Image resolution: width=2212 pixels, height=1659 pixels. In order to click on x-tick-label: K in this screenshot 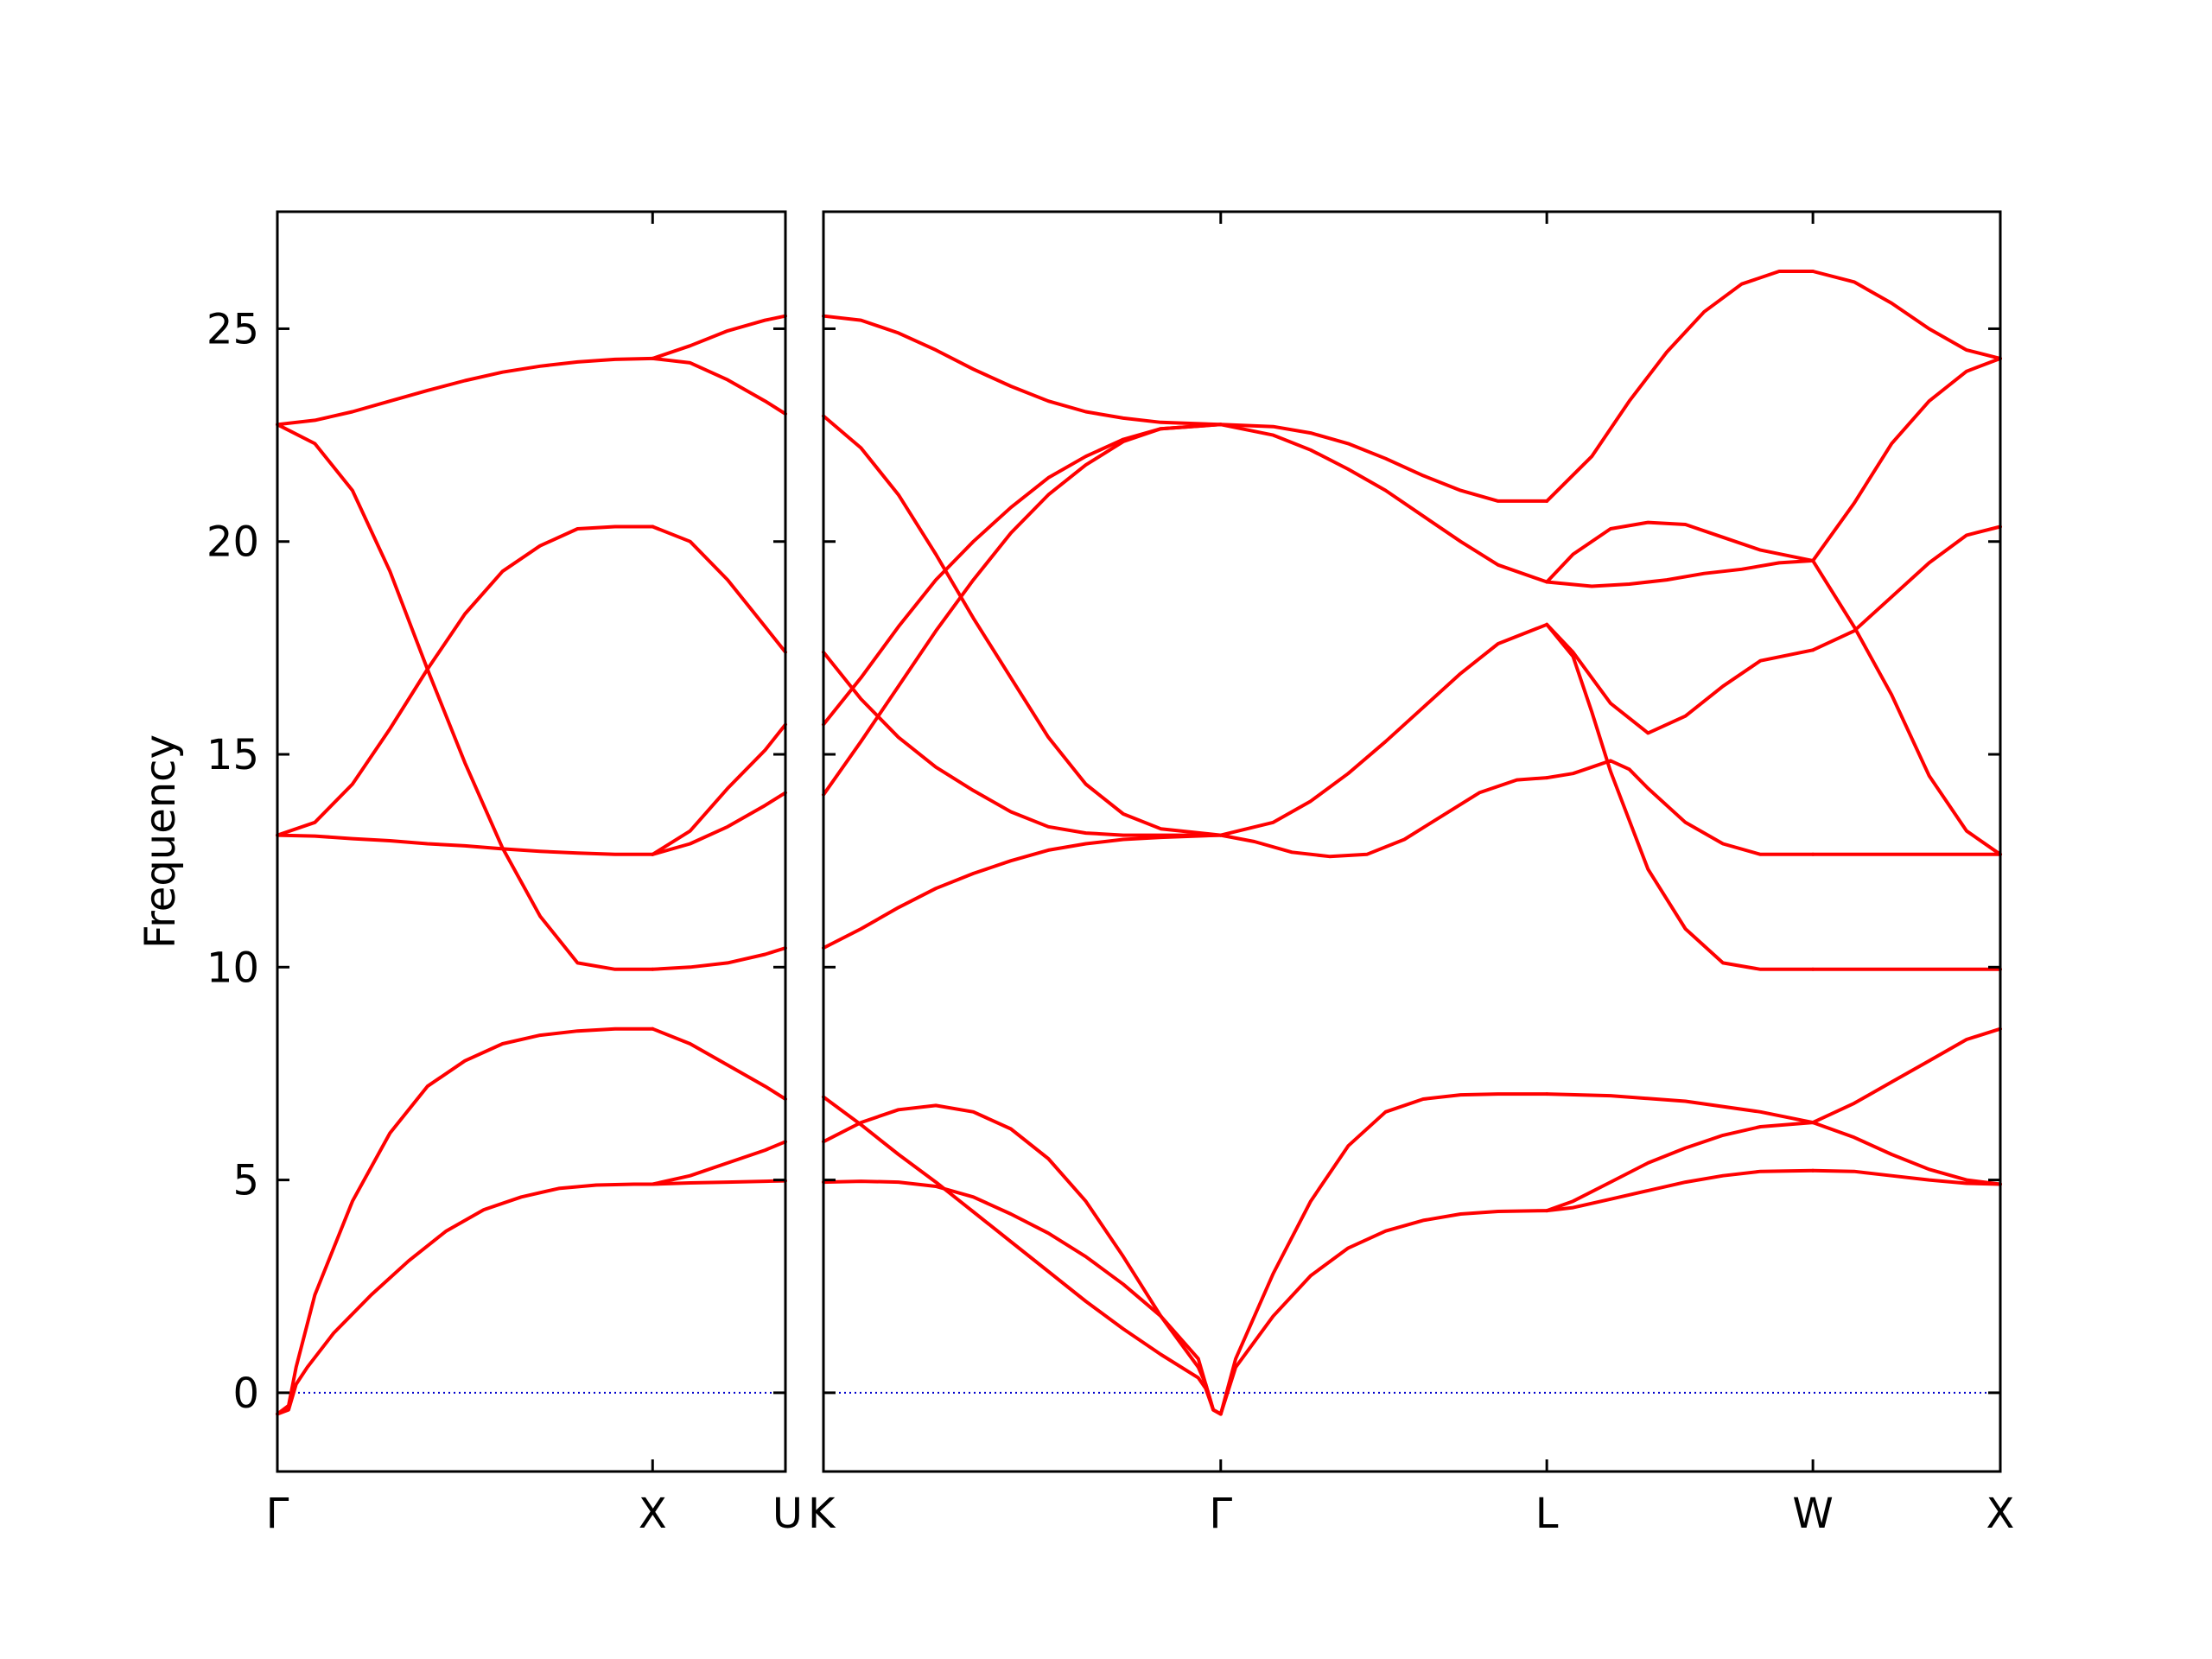, I will do `click(822, 1514)`.